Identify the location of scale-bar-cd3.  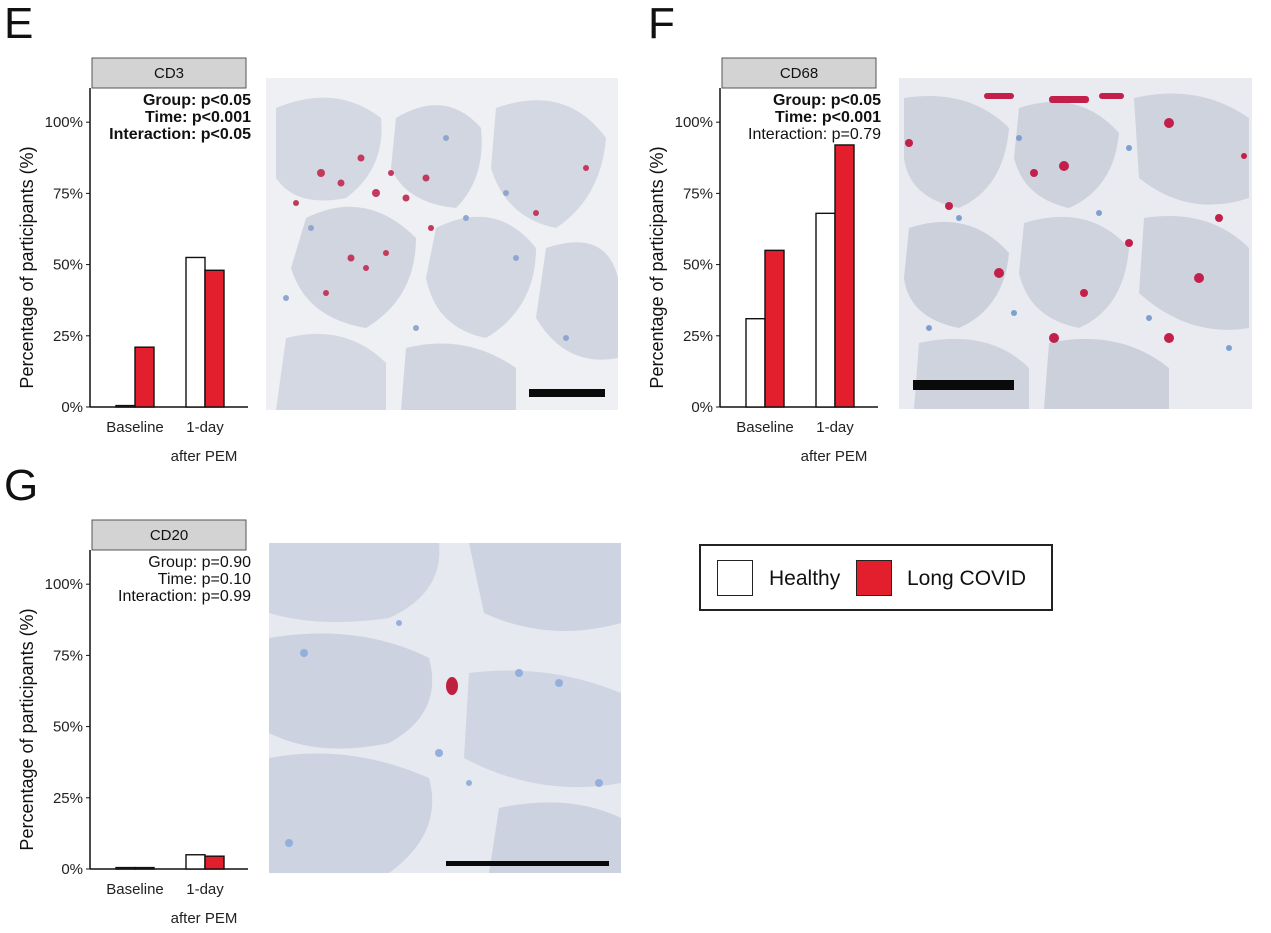
(567, 393).